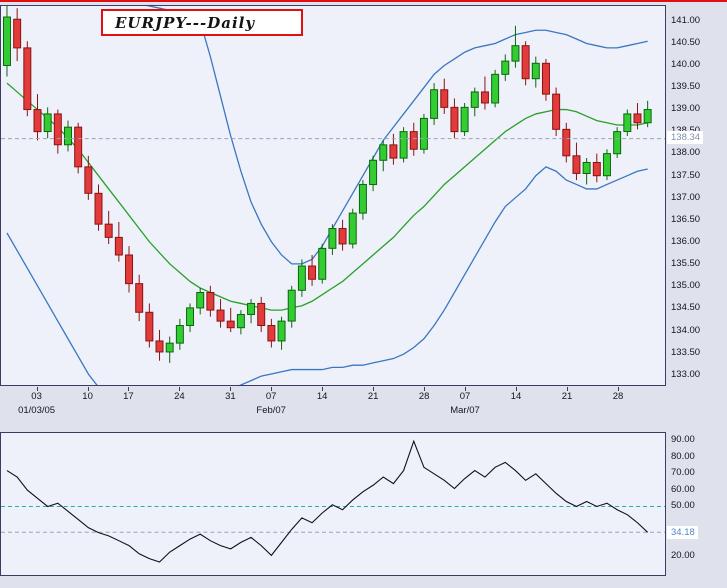 This screenshot has width=727, height=588. I want to click on price-axis-label: 138.50, so click(685, 131).